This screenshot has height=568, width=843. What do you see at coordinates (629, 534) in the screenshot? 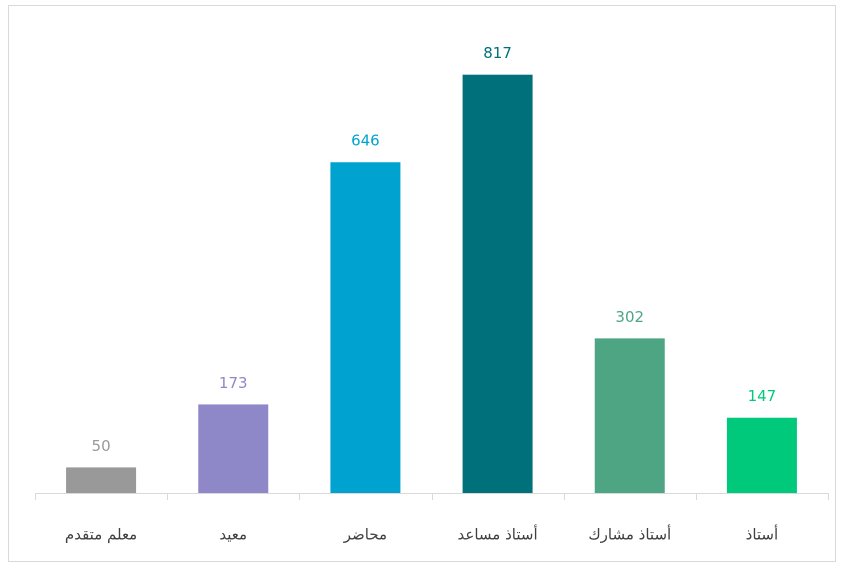
I see `x-tick-label: أستاذ مشارك` at bounding box center [629, 534].